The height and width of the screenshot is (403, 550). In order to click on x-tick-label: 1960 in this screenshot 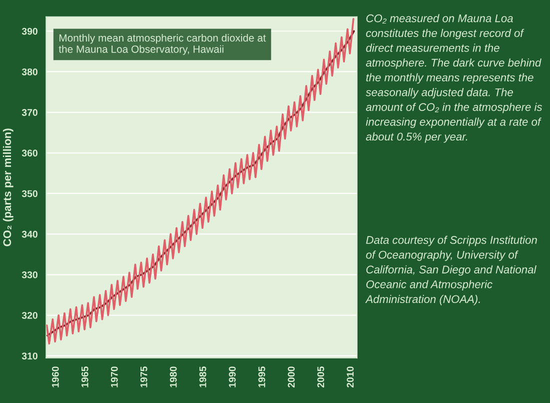, I will do `click(55, 377)`.